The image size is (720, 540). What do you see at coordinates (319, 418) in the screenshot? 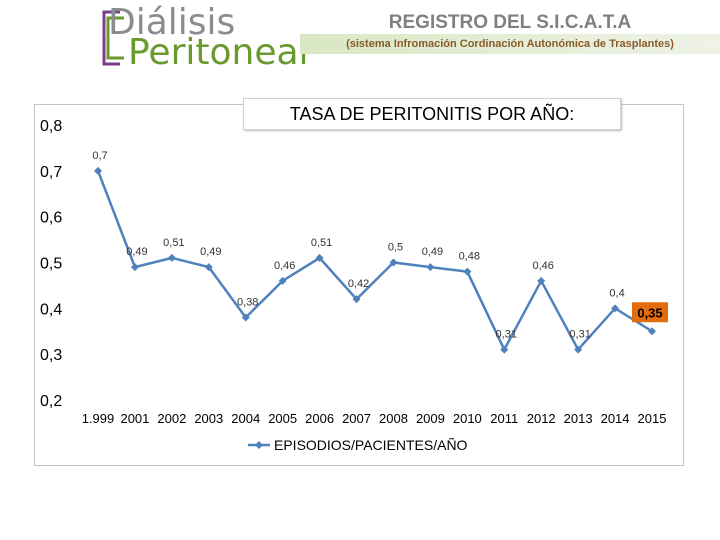
I see `x-tick-label: 2006` at bounding box center [319, 418].